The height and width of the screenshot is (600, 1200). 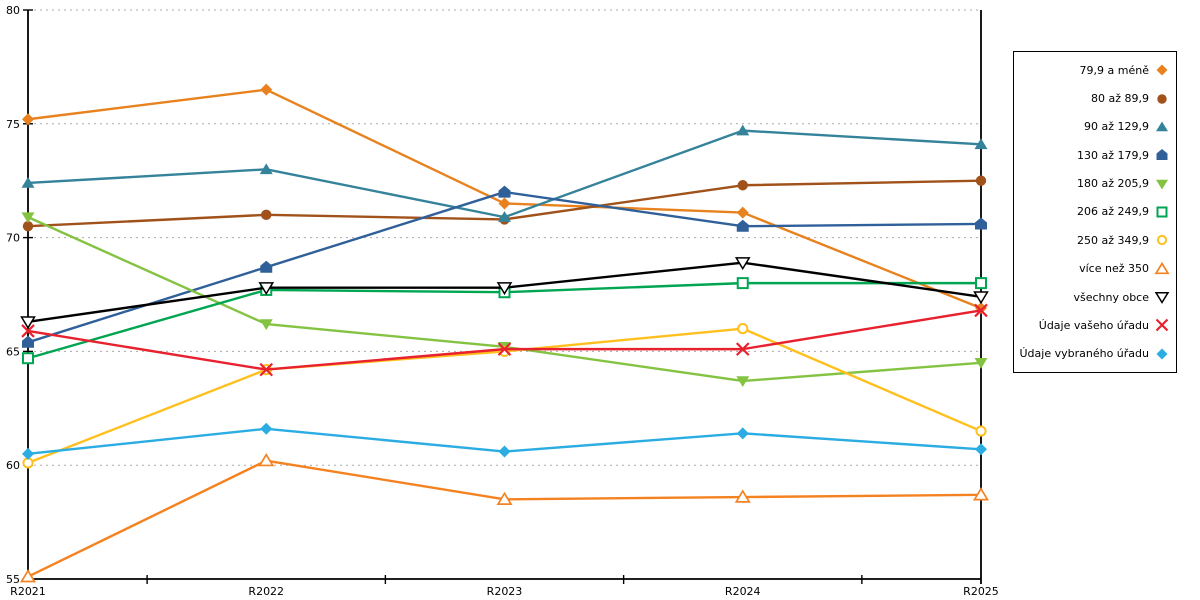 What do you see at coordinates (1095, 325) in the screenshot?
I see `legend-item-9: Údaje vašeho úřadu` at bounding box center [1095, 325].